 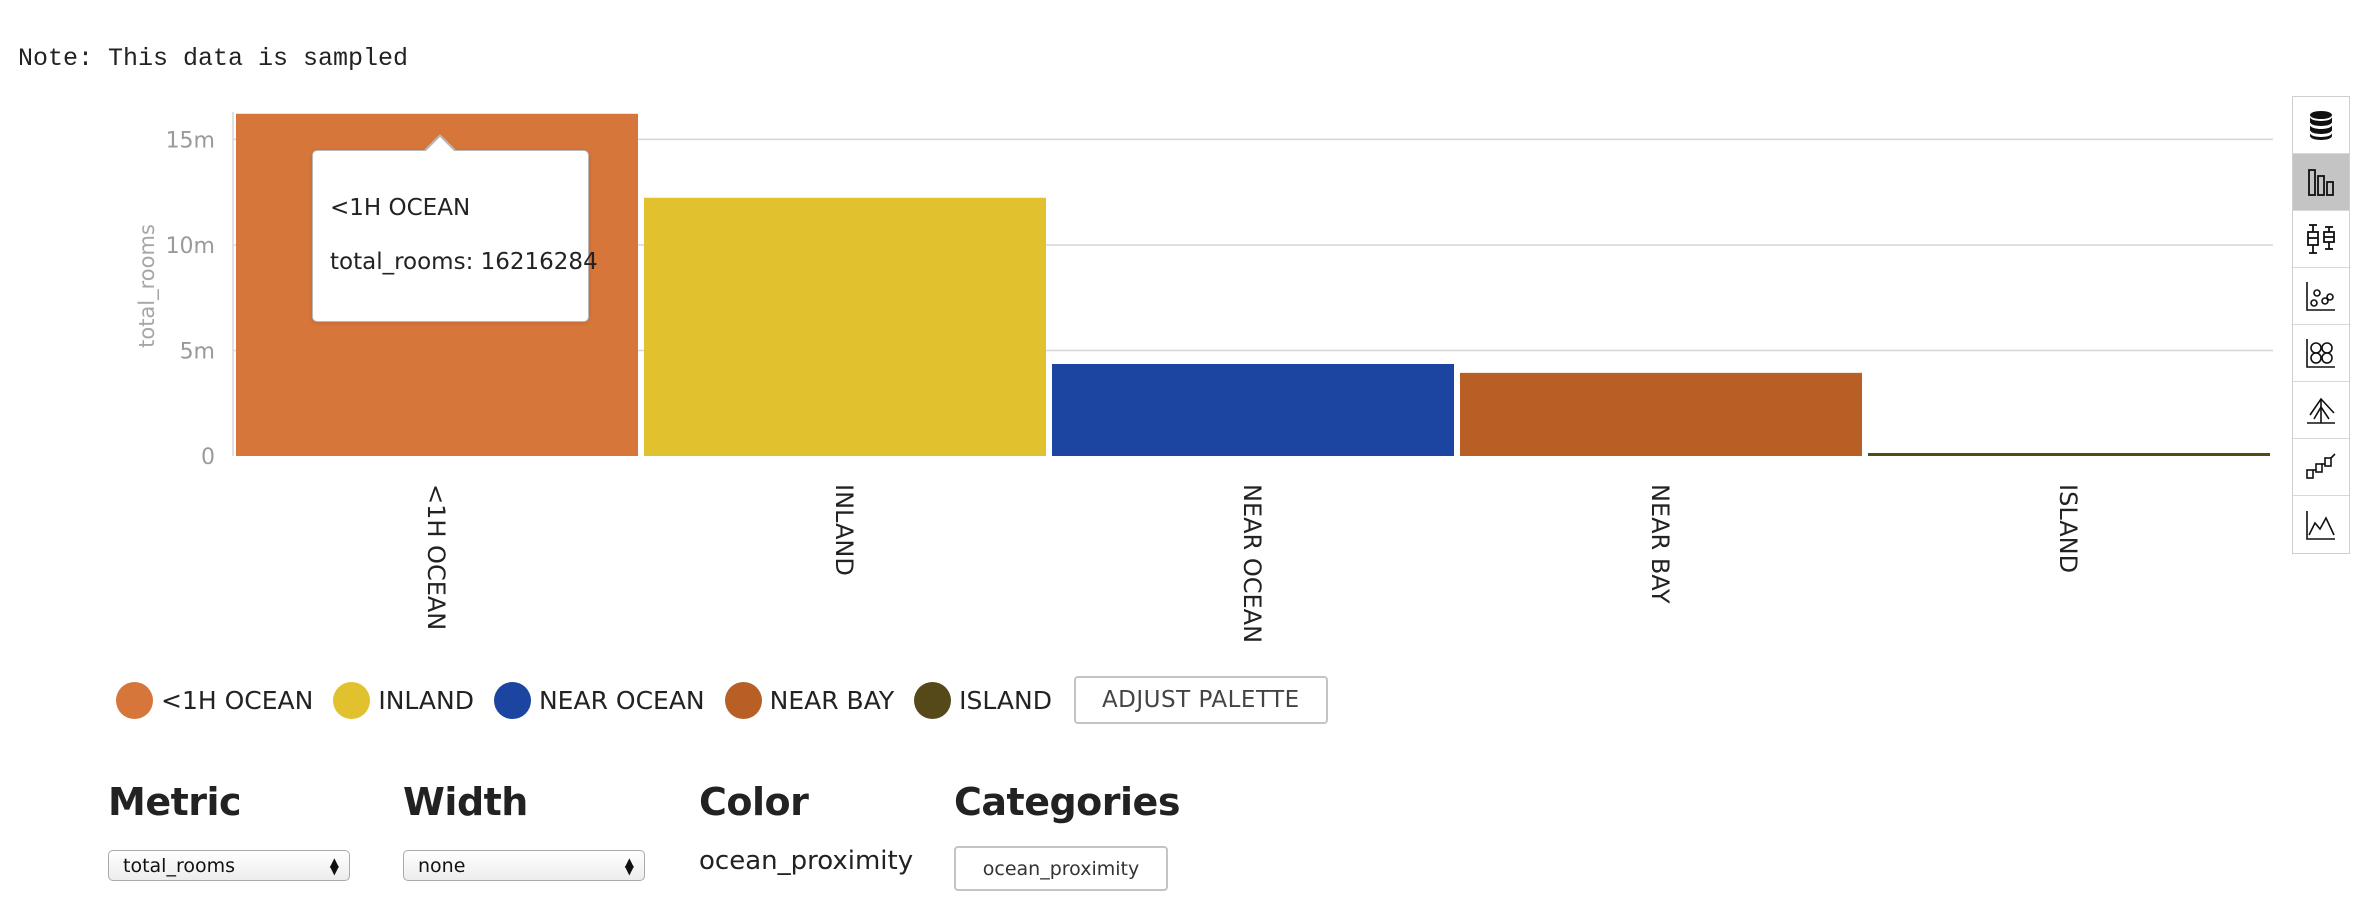 I want to click on tooltip-category: <1H OCEAN, so click(x=400, y=208).